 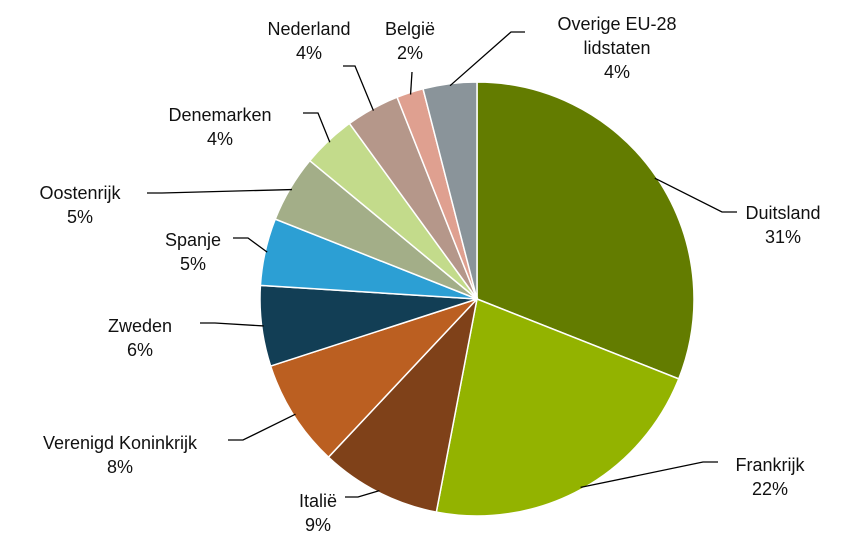 I want to click on slice-label: Italië 9%, so click(x=318, y=513).